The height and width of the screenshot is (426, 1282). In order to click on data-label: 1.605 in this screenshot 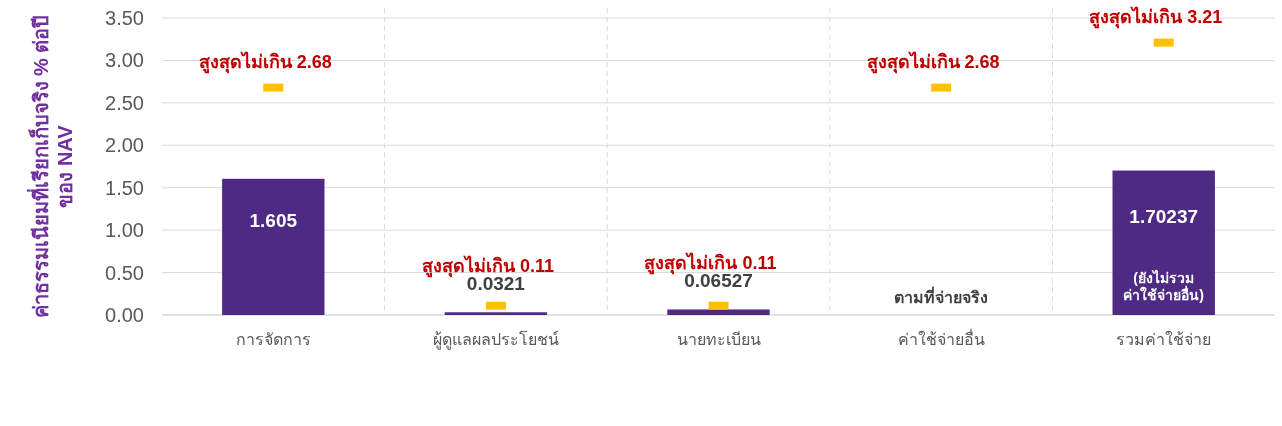, I will do `click(273, 220)`.